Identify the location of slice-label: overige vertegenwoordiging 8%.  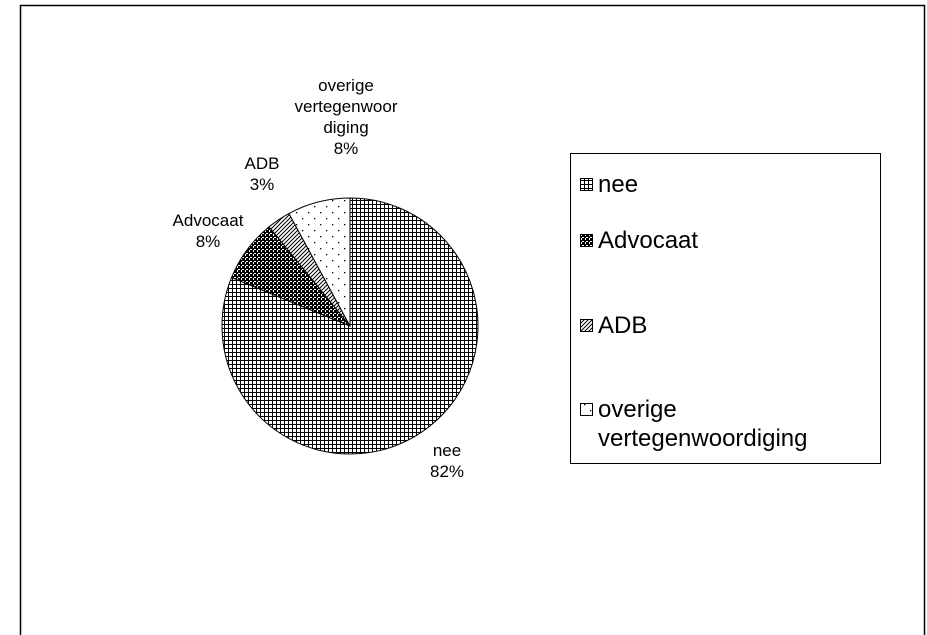
(346, 117).